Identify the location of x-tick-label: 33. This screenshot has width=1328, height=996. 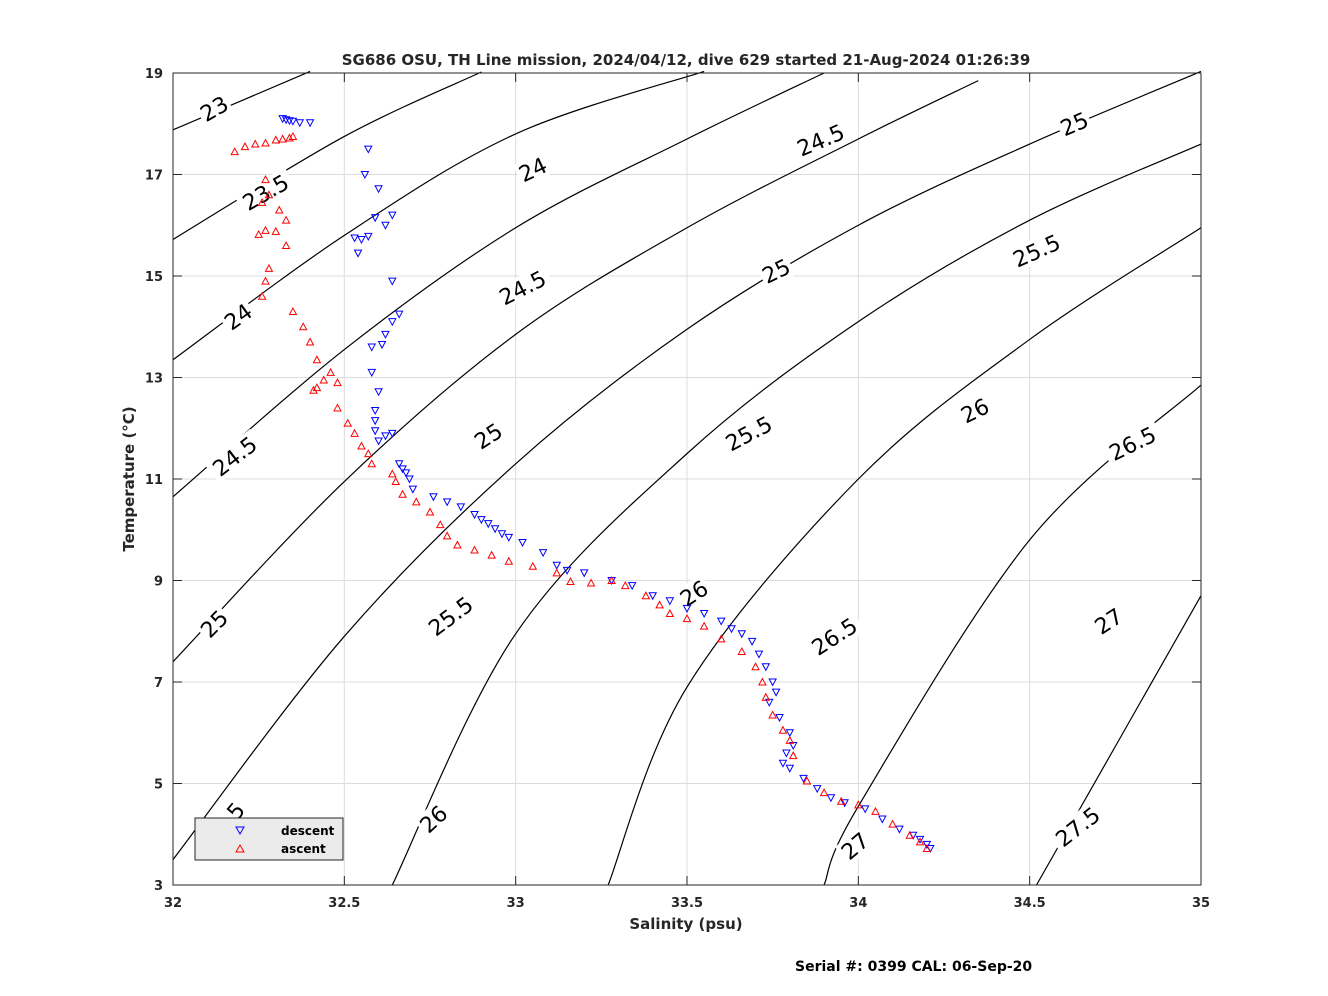
(516, 903).